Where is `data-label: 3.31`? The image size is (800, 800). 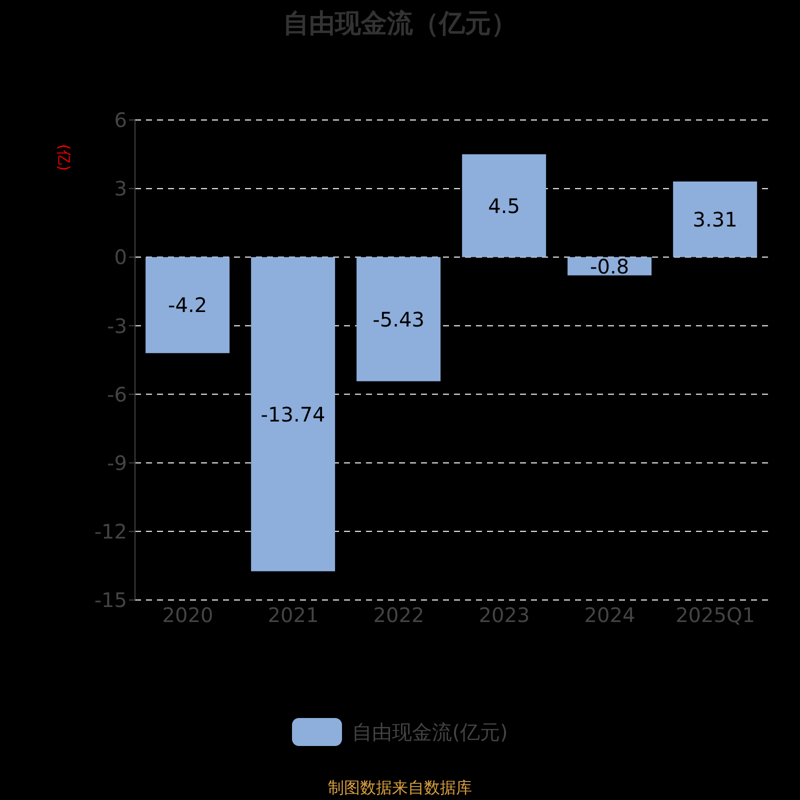
data-label: 3.31 is located at coordinates (715, 219).